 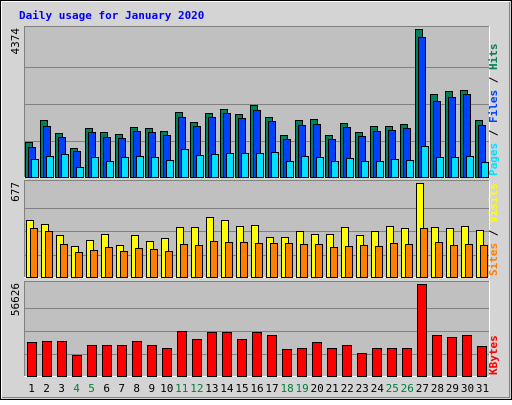 I want to click on x-tick-label-day-16: 16, so click(x=256, y=388).